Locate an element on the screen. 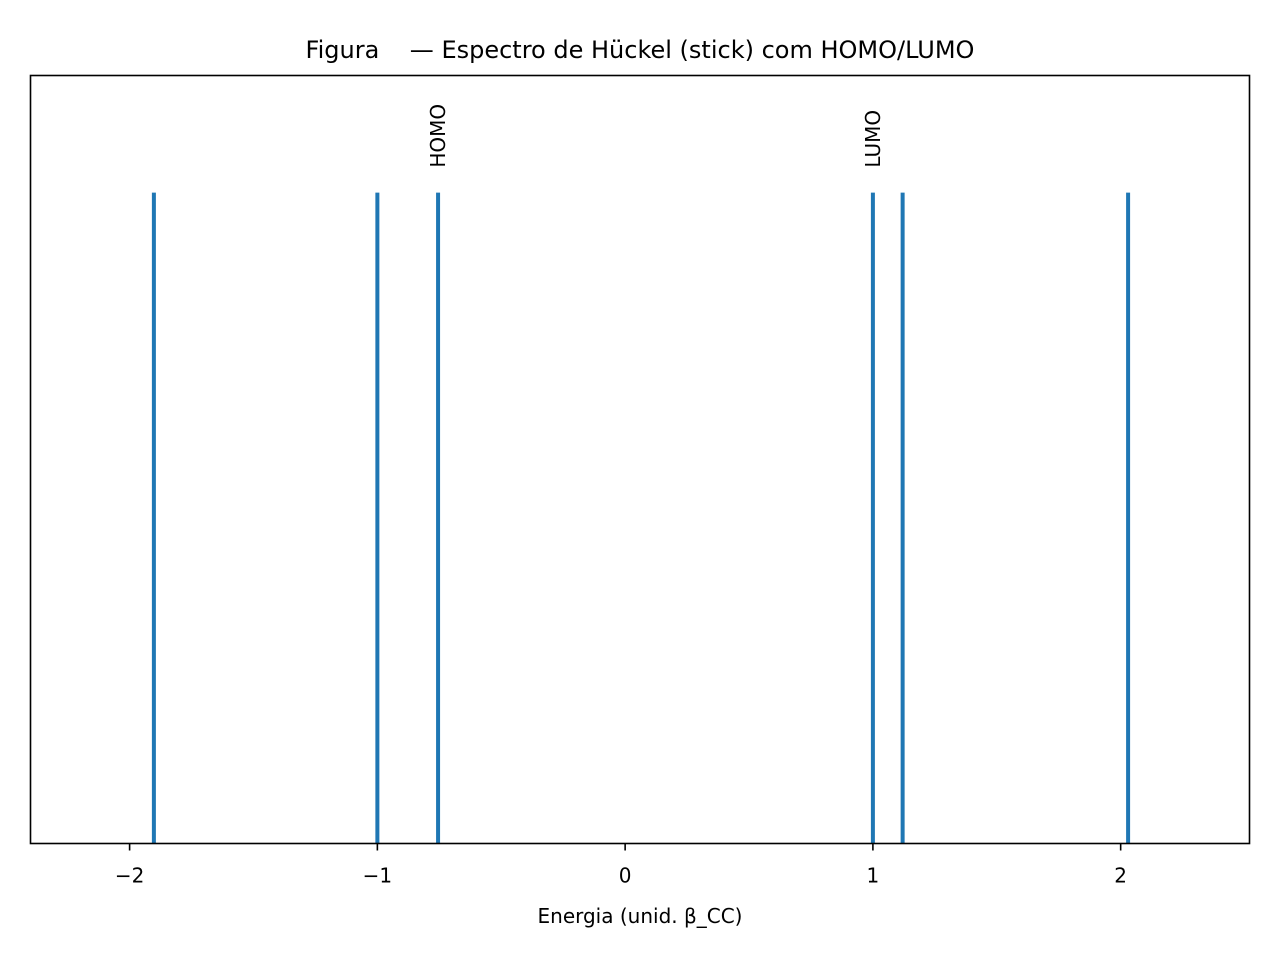 The image size is (1280, 960). annotations: HOMO LUMO is located at coordinates (655, 136).